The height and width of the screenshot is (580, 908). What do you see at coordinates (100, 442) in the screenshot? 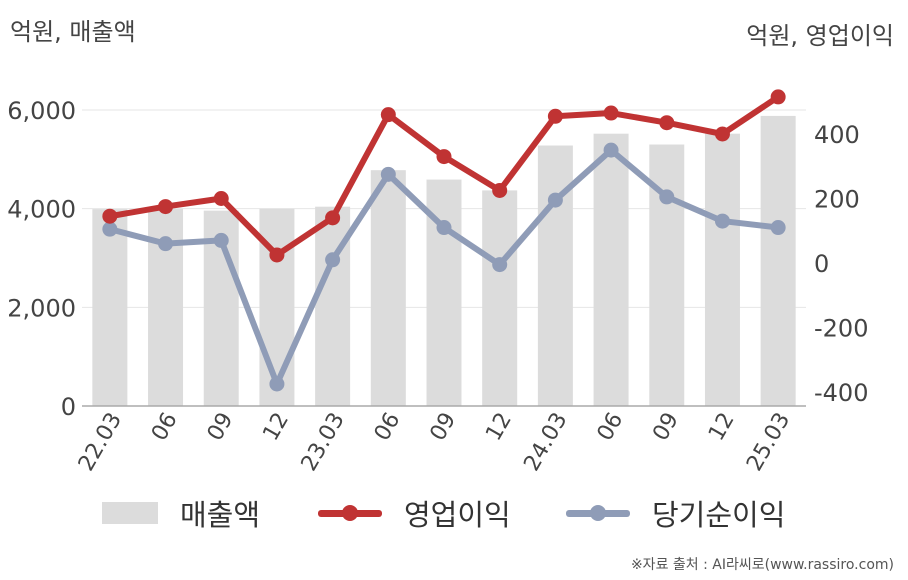
I see `x-axis-tick-label: 22.03` at bounding box center [100, 442].